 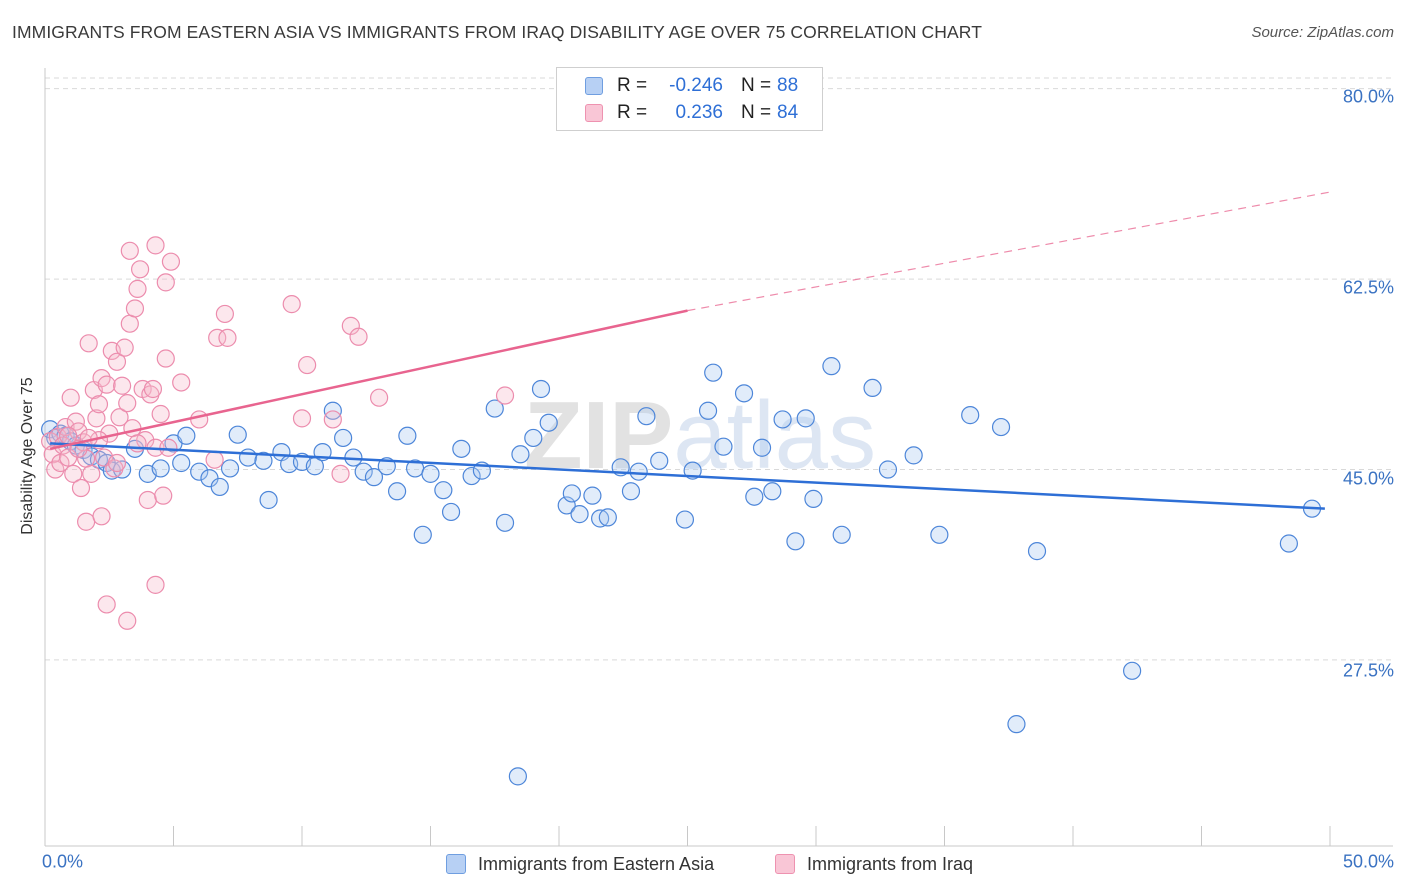 What do you see at coordinates (278, 433) in the screenshot?
I see `series-iraq` at bounding box center [278, 433].